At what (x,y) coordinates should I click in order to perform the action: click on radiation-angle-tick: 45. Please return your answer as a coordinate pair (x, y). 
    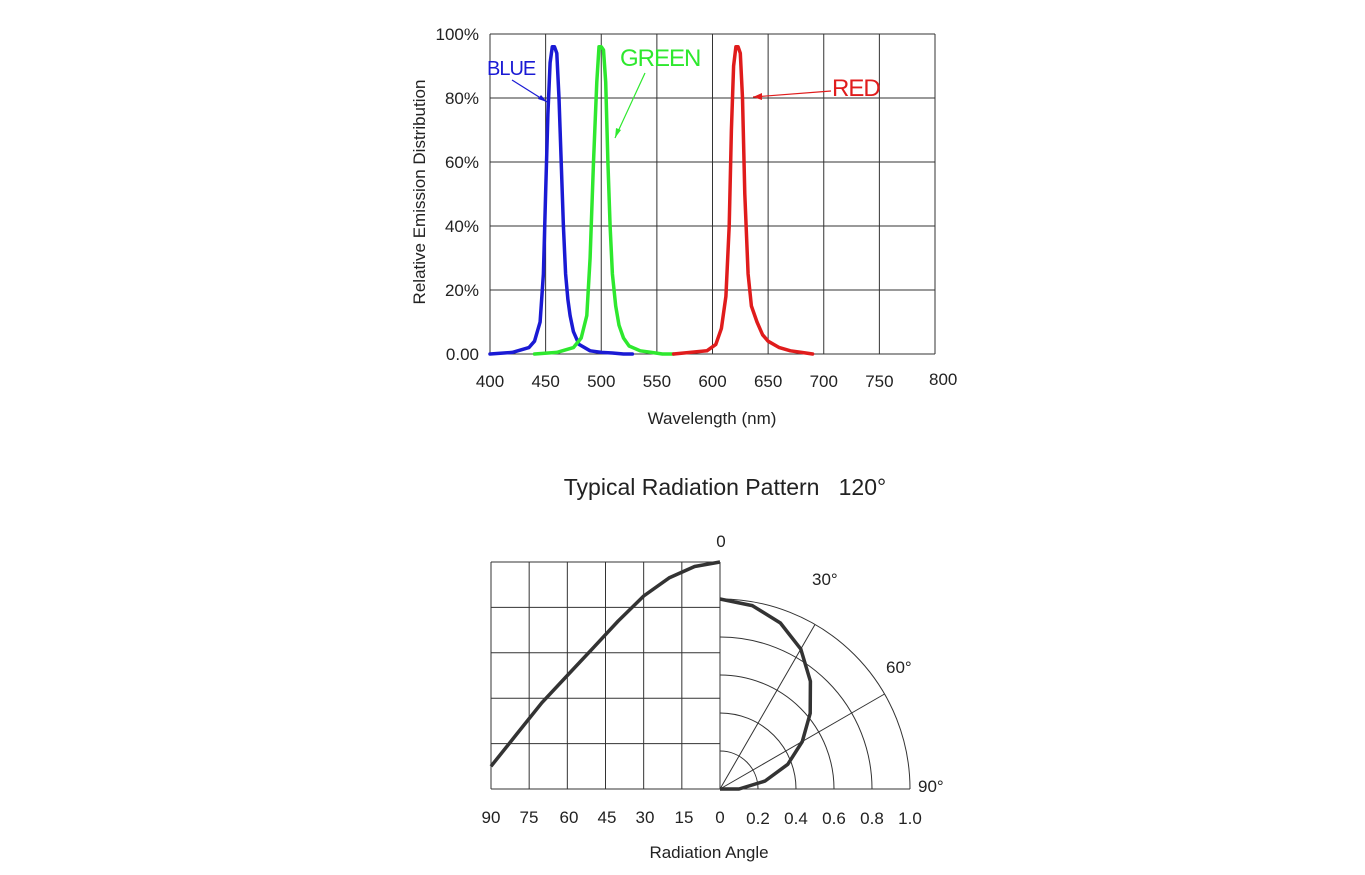
    Looking at the image, I should click on (607, 817).